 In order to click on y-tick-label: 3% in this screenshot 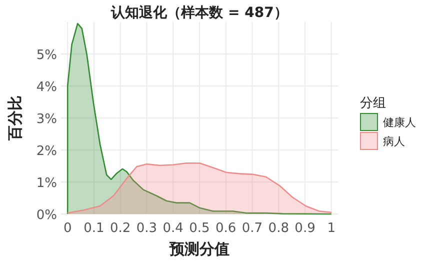, I will do `click(46, 119)`.